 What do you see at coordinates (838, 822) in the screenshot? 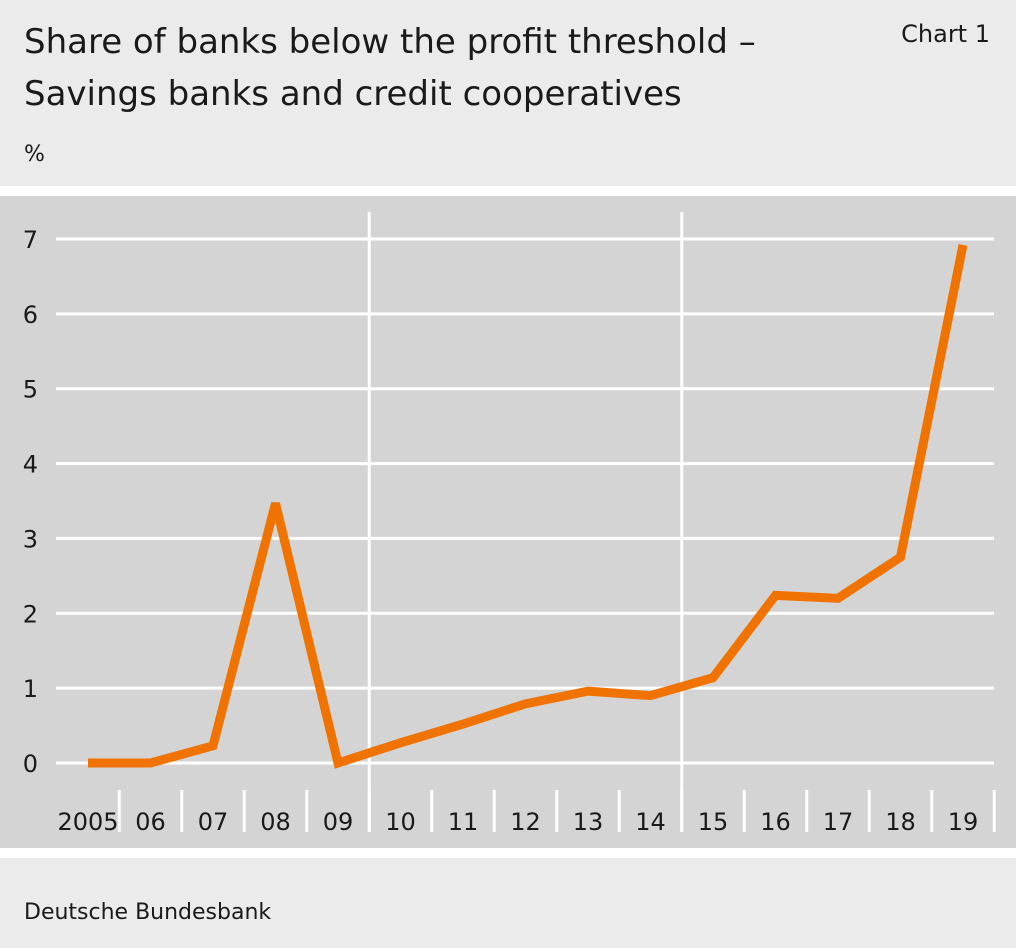
I see `x-tick-label: 17` at bounding box center [838, 822].